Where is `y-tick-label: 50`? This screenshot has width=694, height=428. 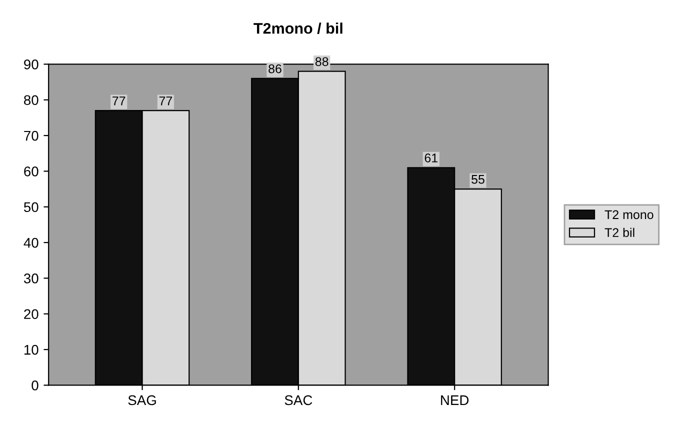
y-tick-label: 50 is located at coordinates (31, 207).